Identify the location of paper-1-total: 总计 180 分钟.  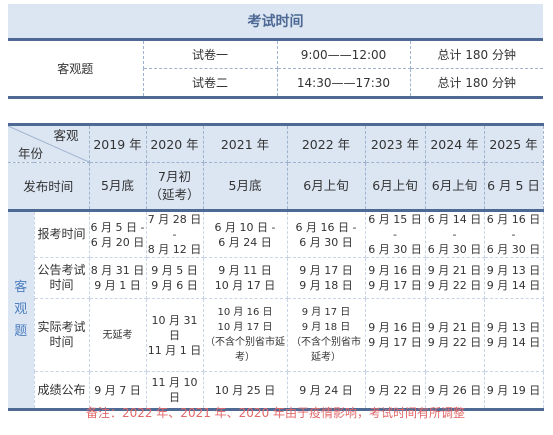
(476, 54).